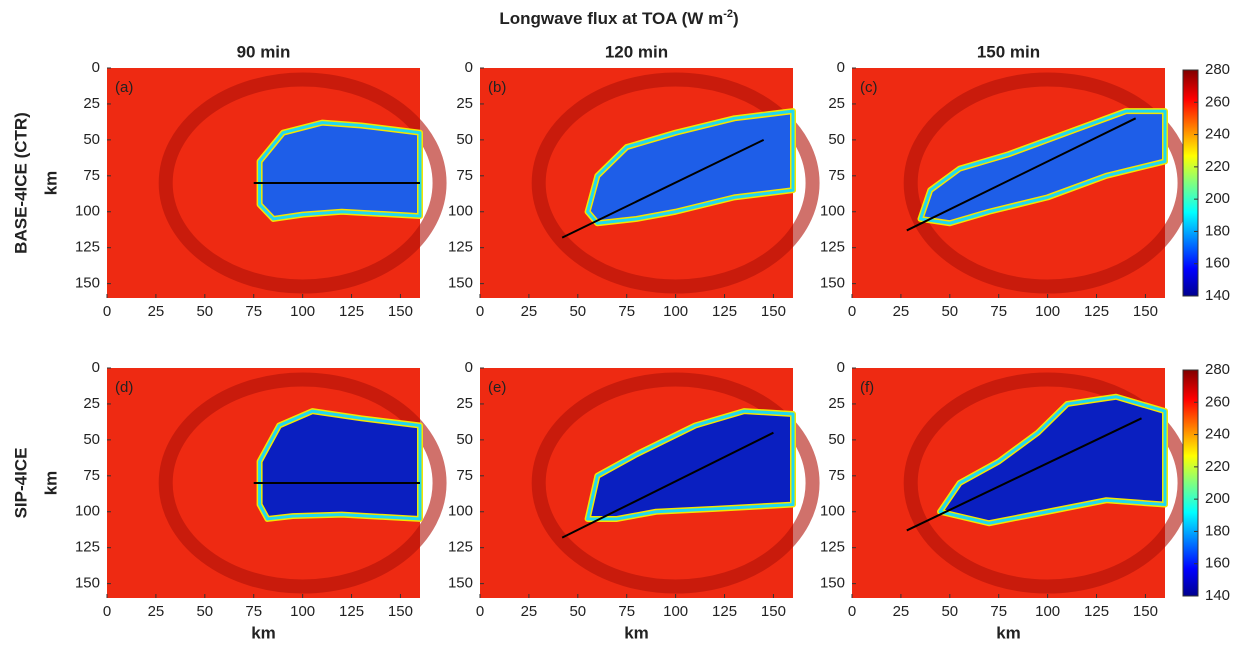  I want to click on colorbar-tick-label: 280, so click(1217, 69).